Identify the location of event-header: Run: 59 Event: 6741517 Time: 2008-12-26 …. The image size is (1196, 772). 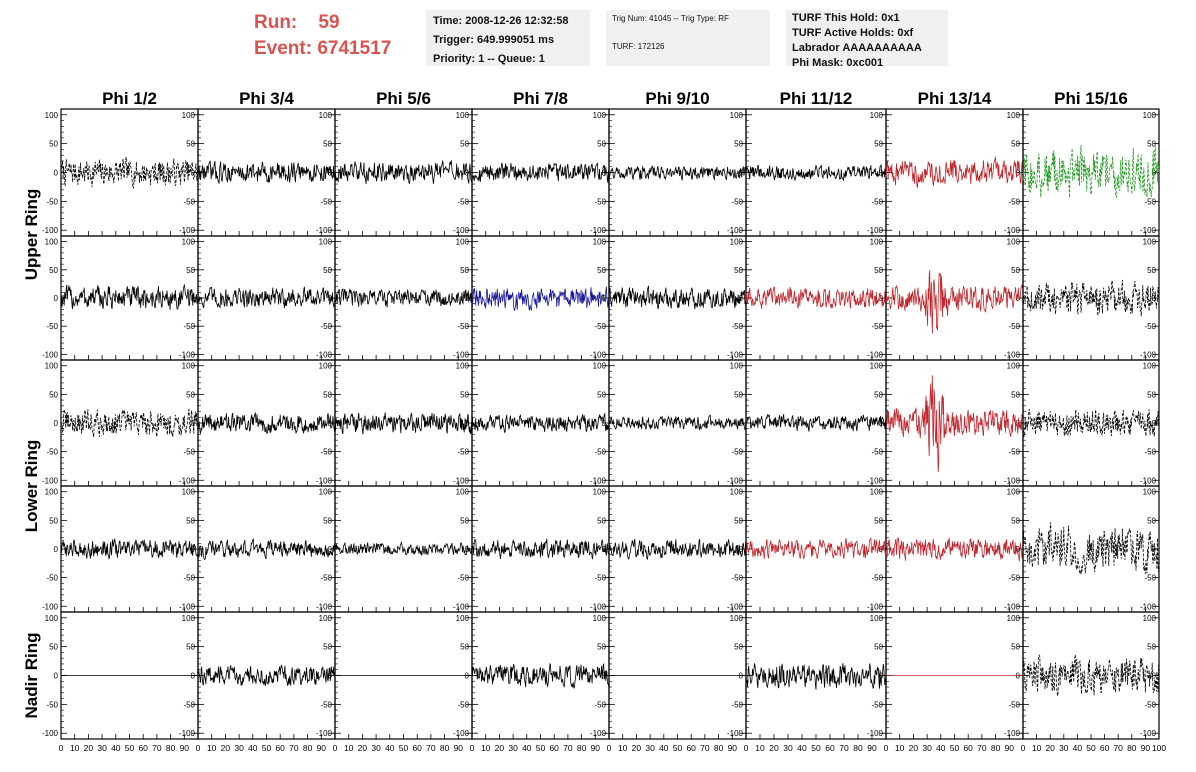
(598, 40).